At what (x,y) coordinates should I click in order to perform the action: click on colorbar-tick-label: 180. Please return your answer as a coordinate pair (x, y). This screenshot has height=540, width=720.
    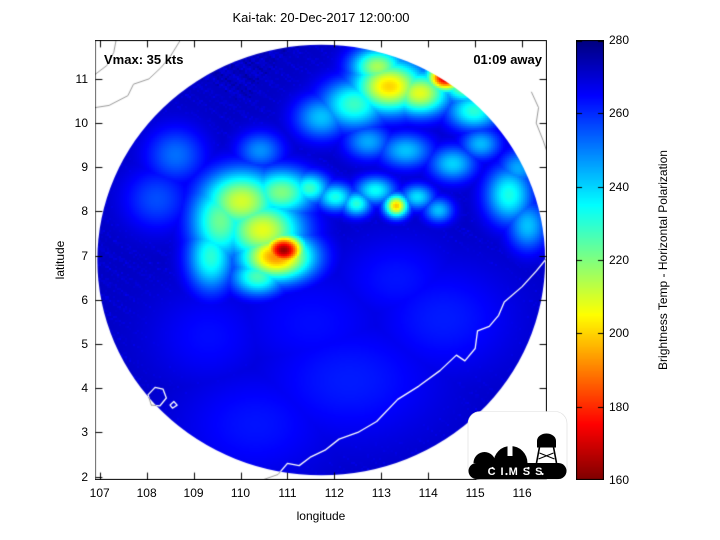
    Looking at the image, I should click on (619, 406).